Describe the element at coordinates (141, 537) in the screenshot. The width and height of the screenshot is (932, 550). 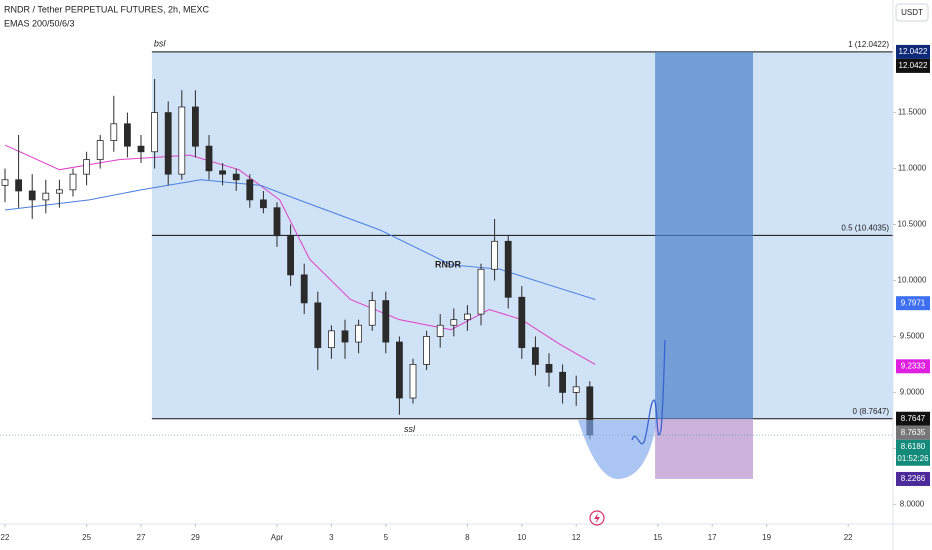
I see `x-tick-label: 27` at that location.